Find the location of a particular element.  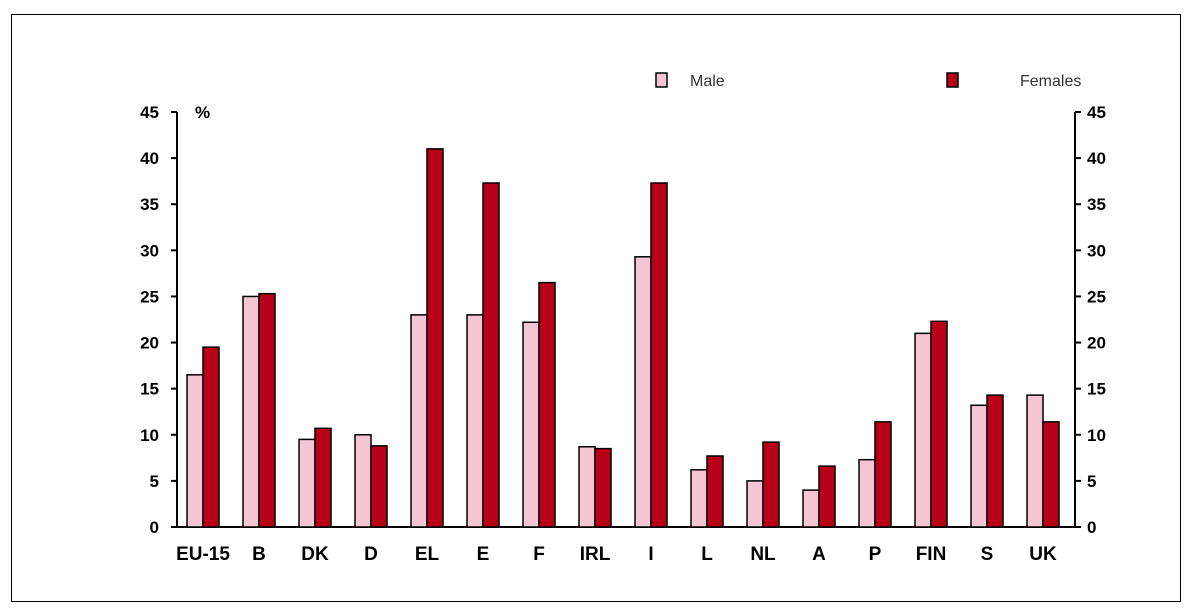

y-tick-label-right: 20 is located at coordinates (1096, 343).